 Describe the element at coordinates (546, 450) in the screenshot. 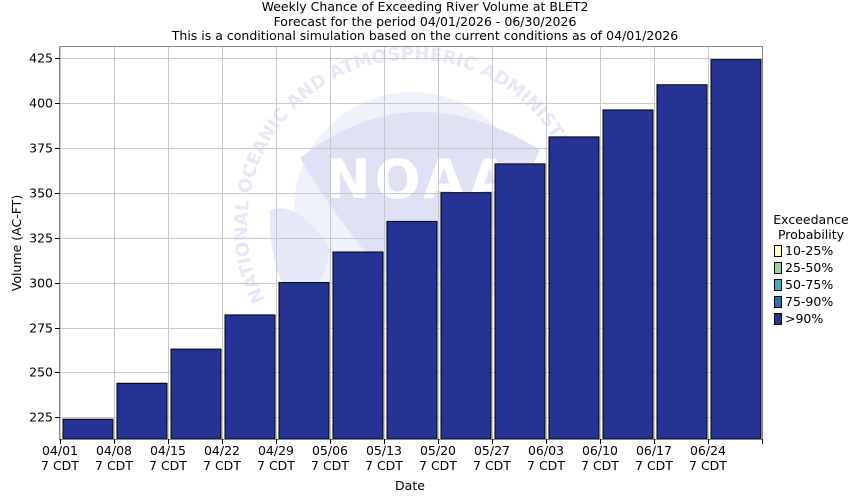

I see `x-tick-label-date: 06/03` at that location.